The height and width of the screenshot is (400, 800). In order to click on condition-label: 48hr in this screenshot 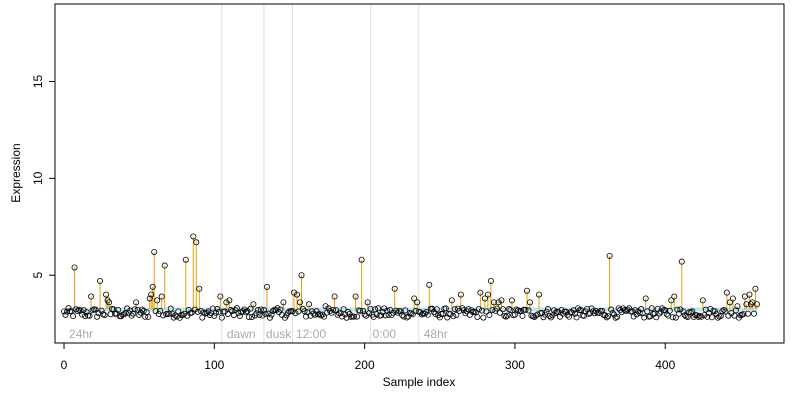, I will do `click(436, 334)`.